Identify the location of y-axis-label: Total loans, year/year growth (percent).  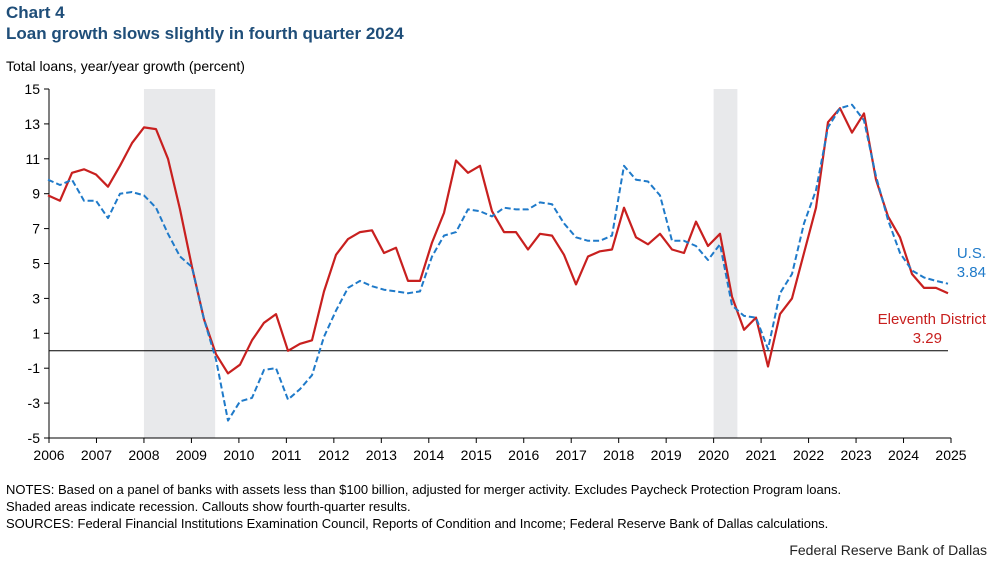
(125, 66).